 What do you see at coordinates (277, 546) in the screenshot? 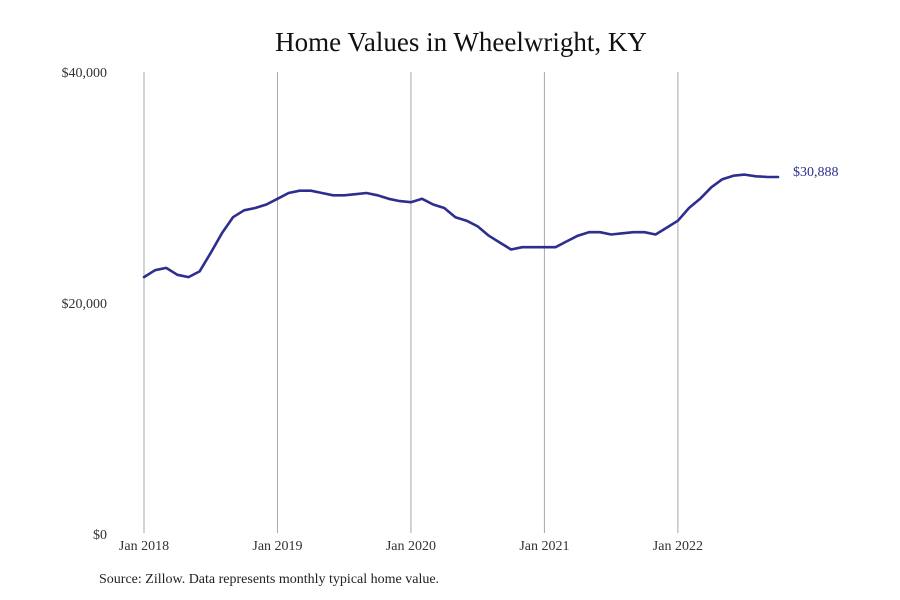
I see `x-tick-label: Jan 2019` at bounding box center [277, 546].